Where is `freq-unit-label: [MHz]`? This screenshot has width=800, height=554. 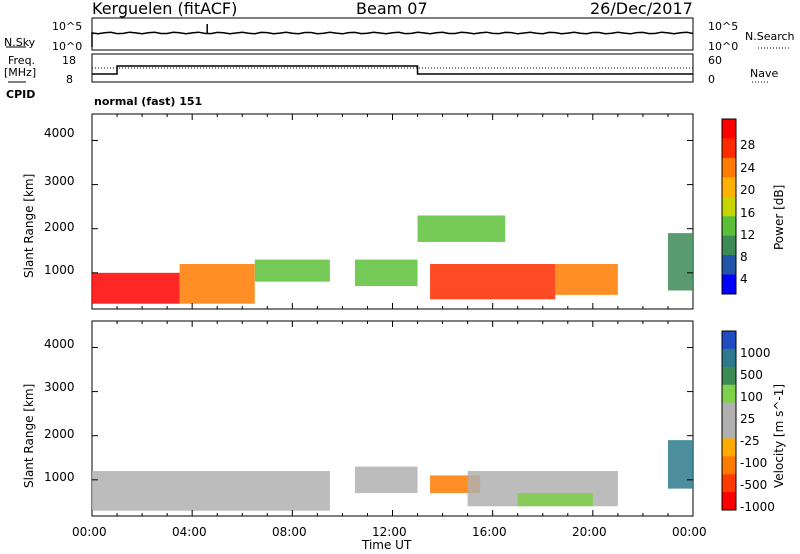
freq-unit-label: [MHz] is located at coordinates (20, 72).